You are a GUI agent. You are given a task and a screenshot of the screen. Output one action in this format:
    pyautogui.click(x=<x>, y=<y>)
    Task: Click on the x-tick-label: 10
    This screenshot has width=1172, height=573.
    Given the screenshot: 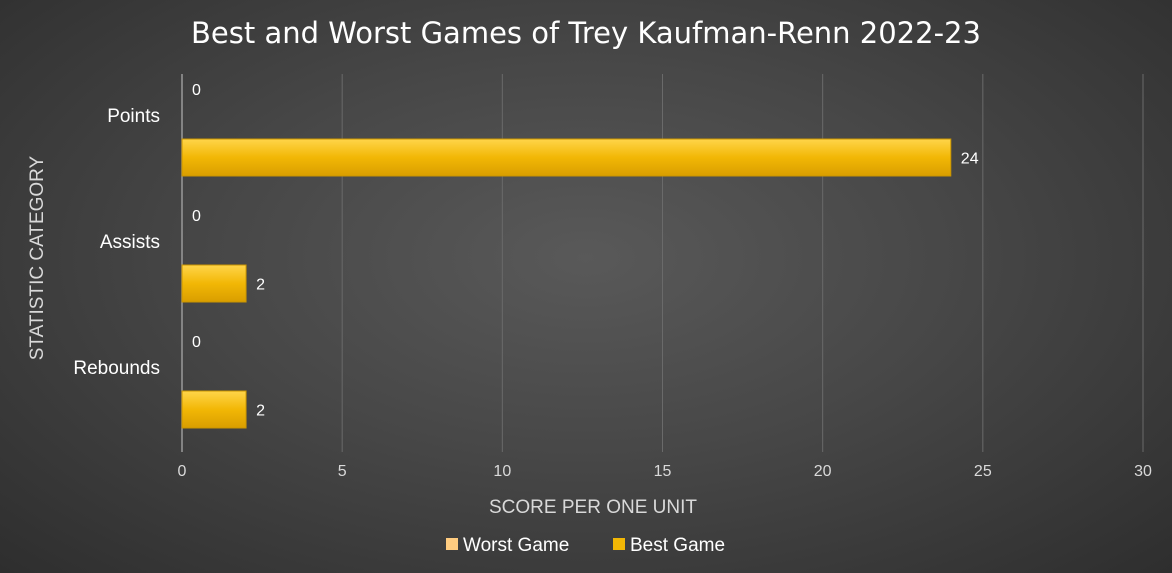 What is the action you would take?
    pyautogui.click(x=502, y=471)
    